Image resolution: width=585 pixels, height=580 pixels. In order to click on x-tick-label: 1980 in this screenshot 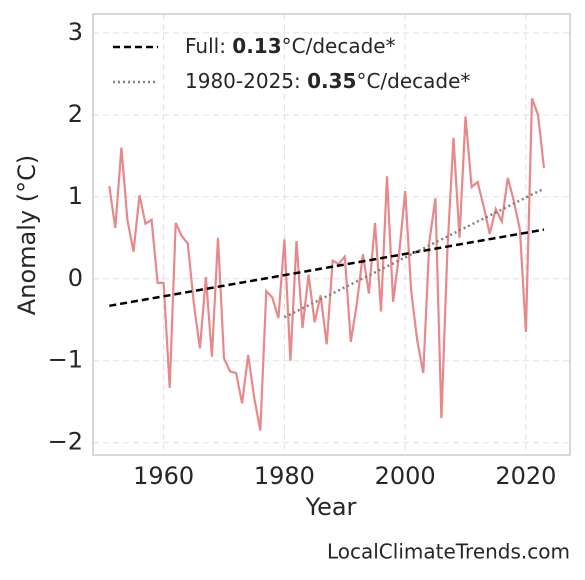, I will do `click(284, 476)`.